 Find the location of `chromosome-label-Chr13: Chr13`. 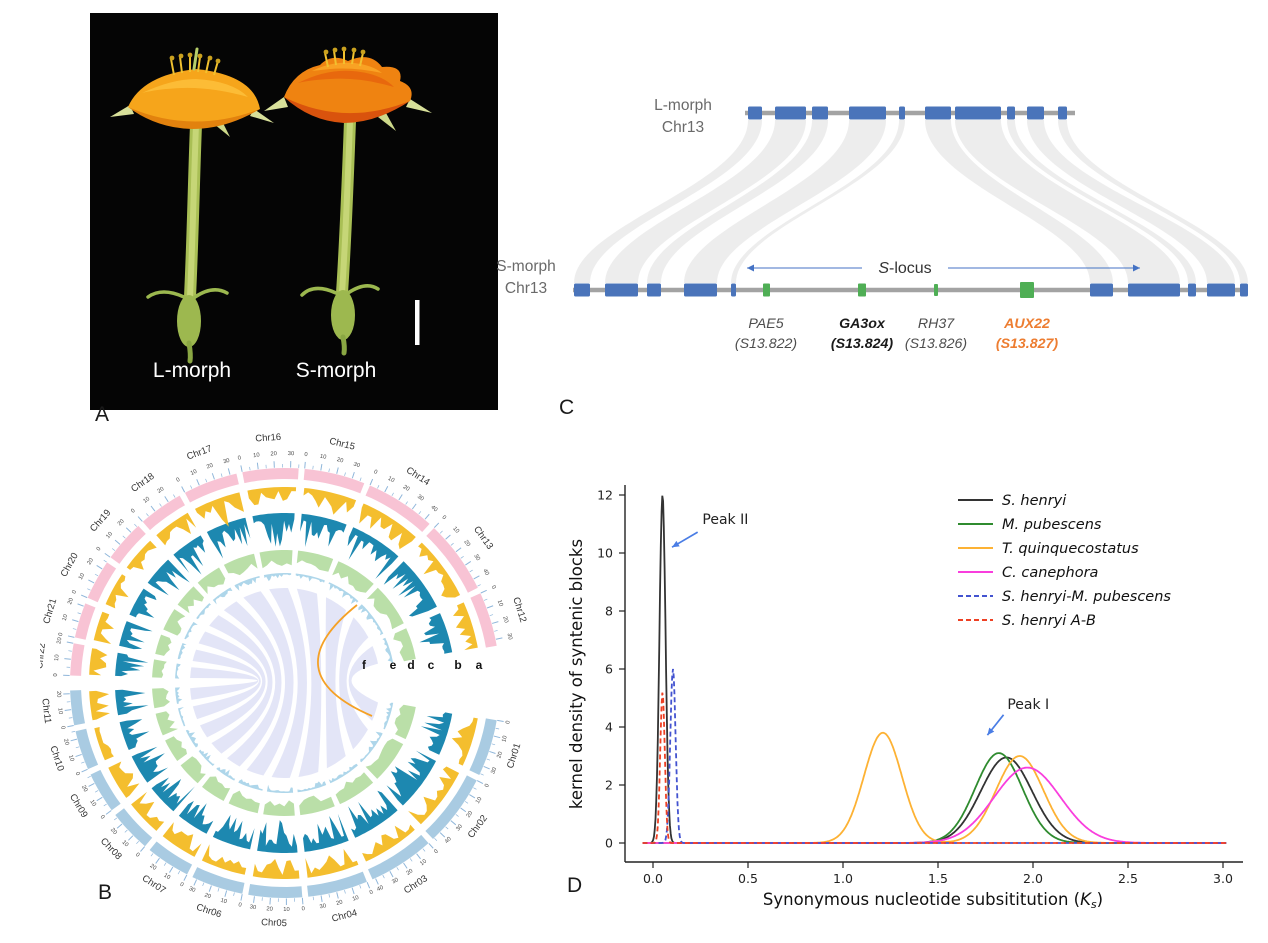

chromosome-label-Chr13: Chr13 is located at coordinates (483, 537).